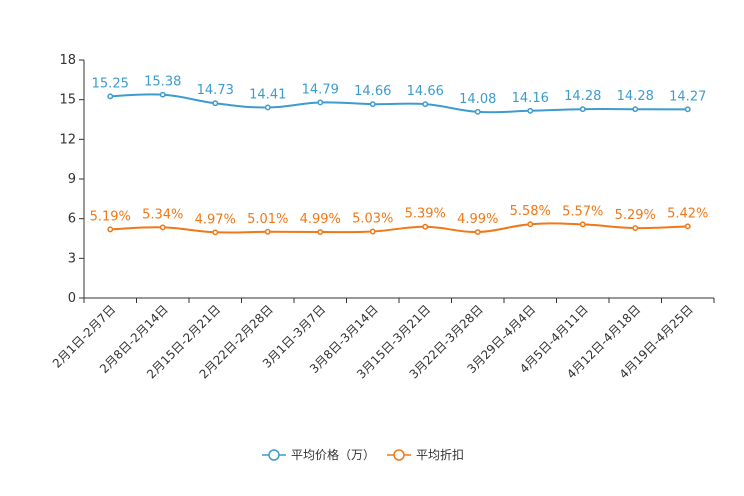 Image resolution: width=744 pixels, height=496 pixels. I want to click on data-label: 5.29%, so click(635, 215).